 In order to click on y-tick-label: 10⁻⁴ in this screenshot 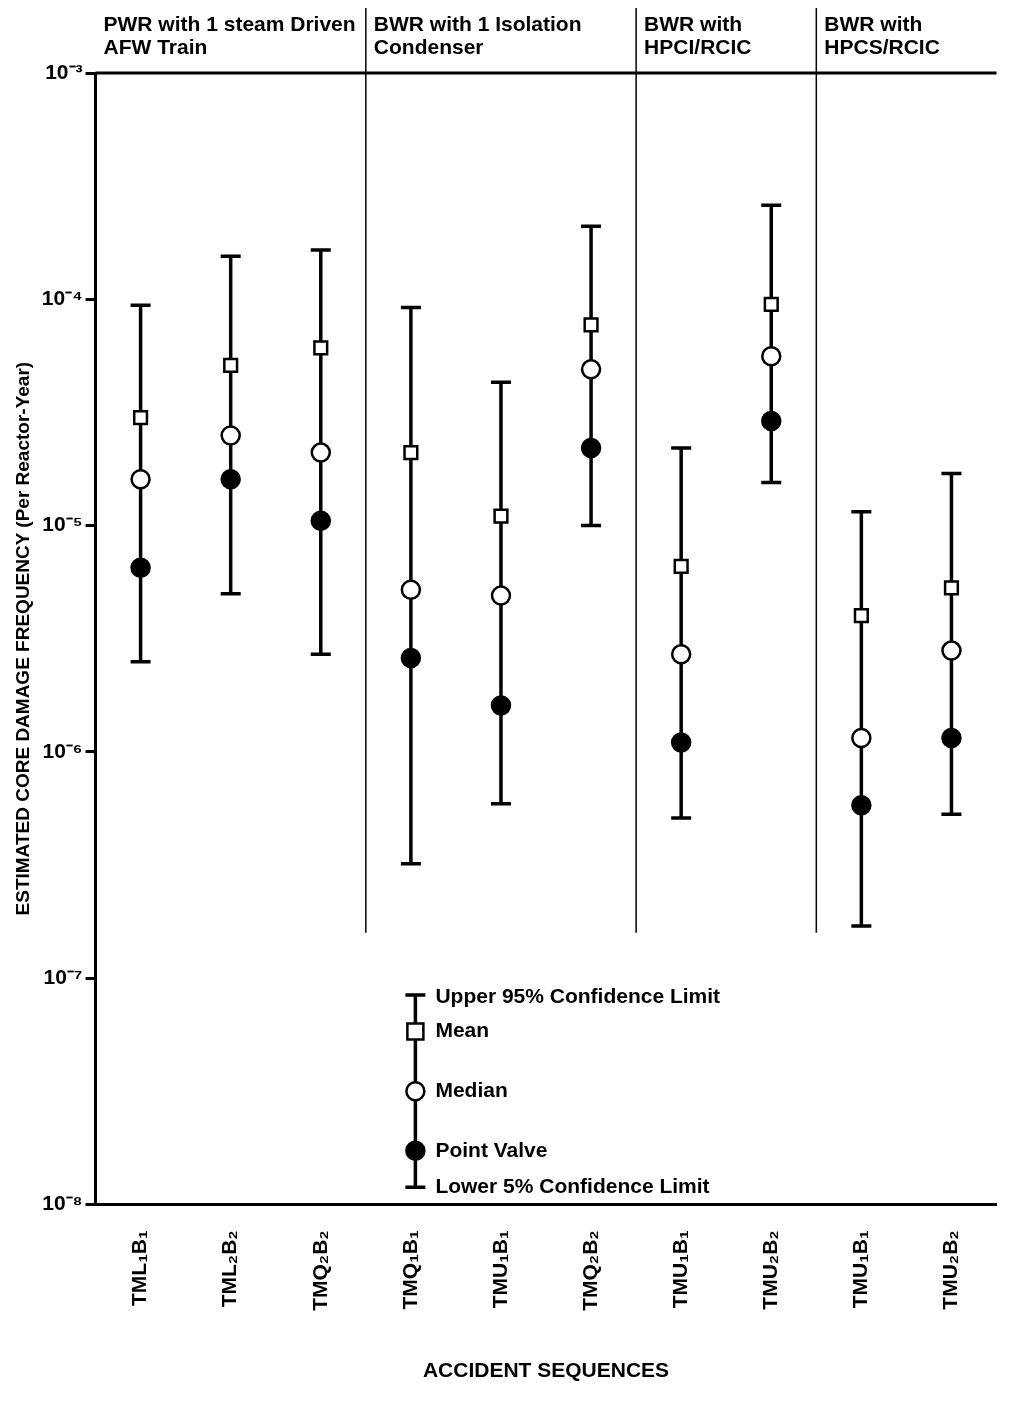, I will do `click(62, 298)`.